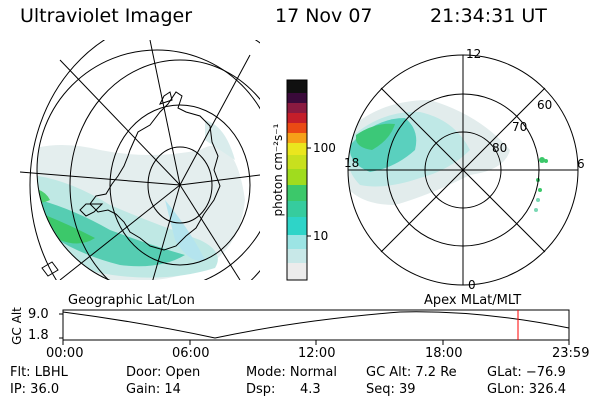  Describe the element at coordinates (444, 353) in the screenshot. I see `altitude-xtick-3: 18:00` at that location.